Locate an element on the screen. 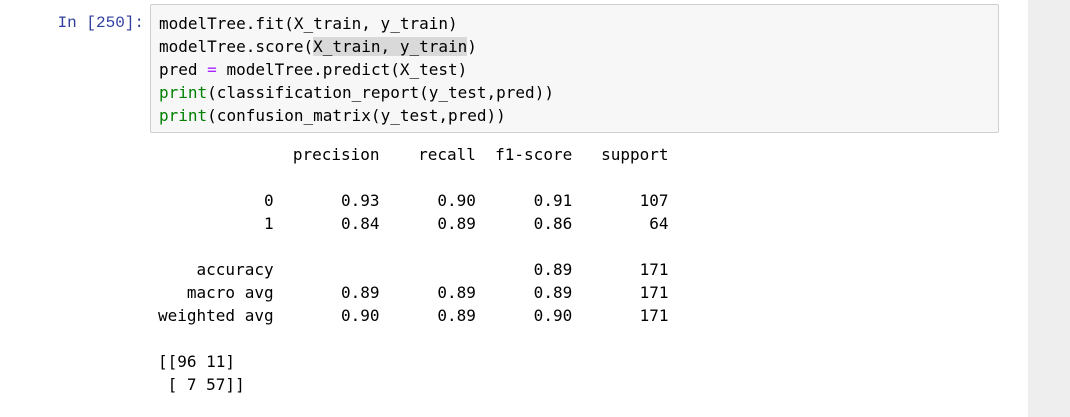  code-line: modelTree.score(X_train, y_train) is located at coordinates (356, 46).